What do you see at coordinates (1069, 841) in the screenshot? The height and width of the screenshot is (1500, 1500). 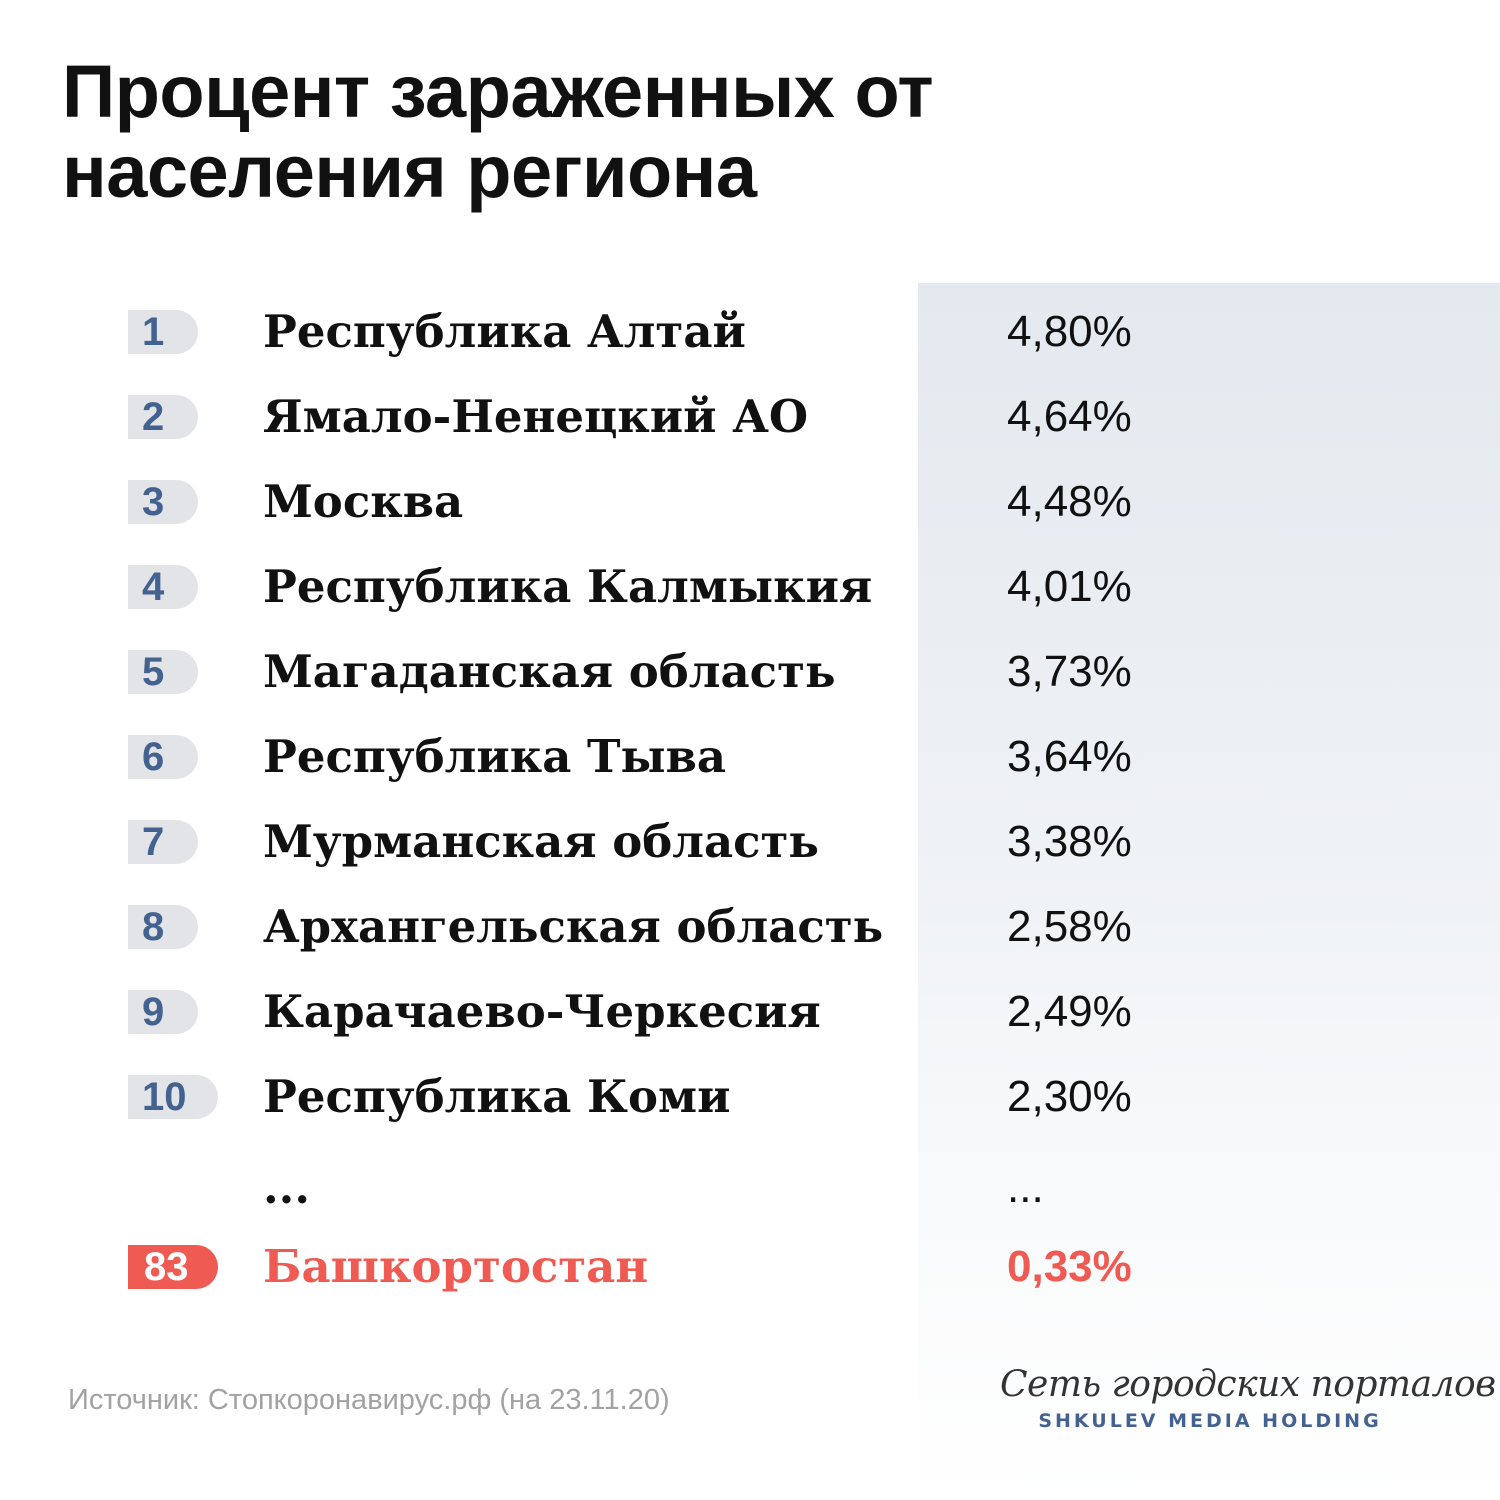 I see `region-percent: 3,38%` at bounding box center [1069, 841].